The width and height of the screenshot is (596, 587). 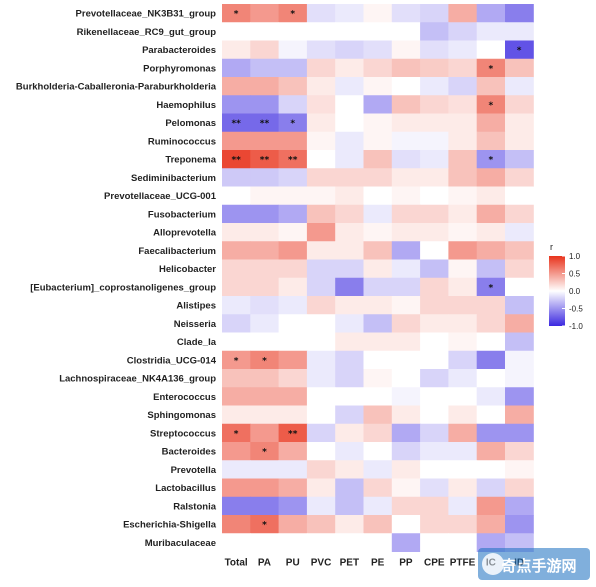 What do you see at coordinates (557, 291) in the screenshot?
I see `legend-colorbar` at bounding box center [557, 291].